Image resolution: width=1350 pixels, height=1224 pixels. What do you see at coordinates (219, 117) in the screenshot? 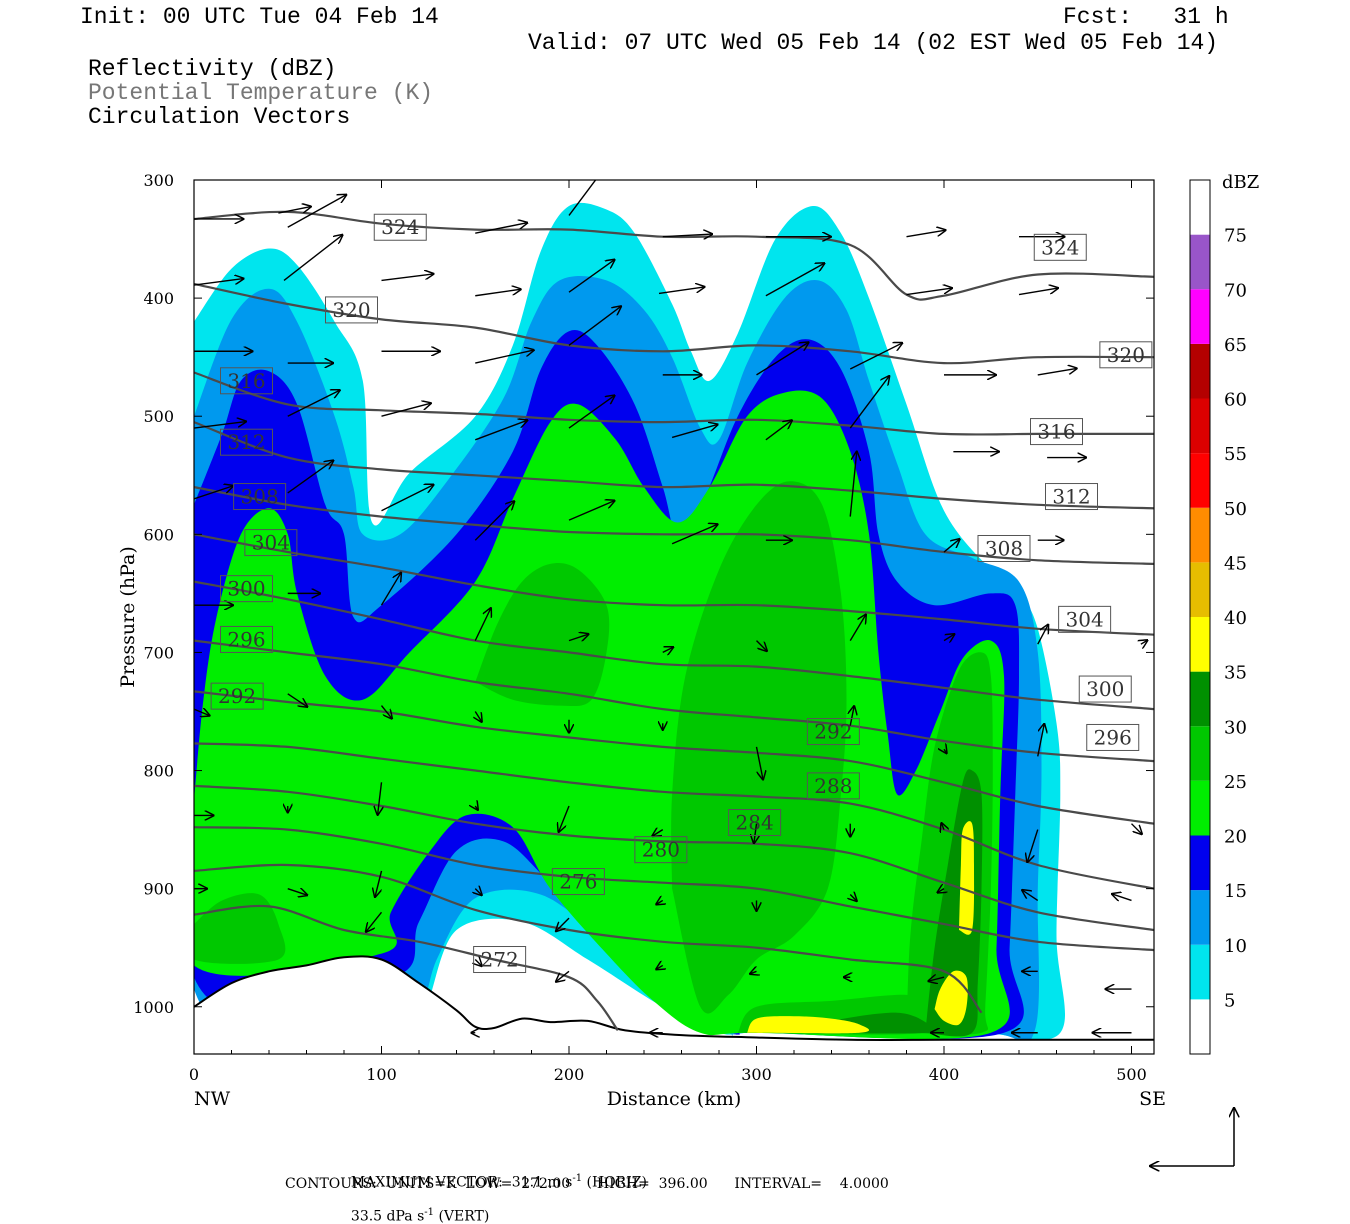
I see `field-circulation-vectors: Circulation Vectors` at bounding box center [219, 117].